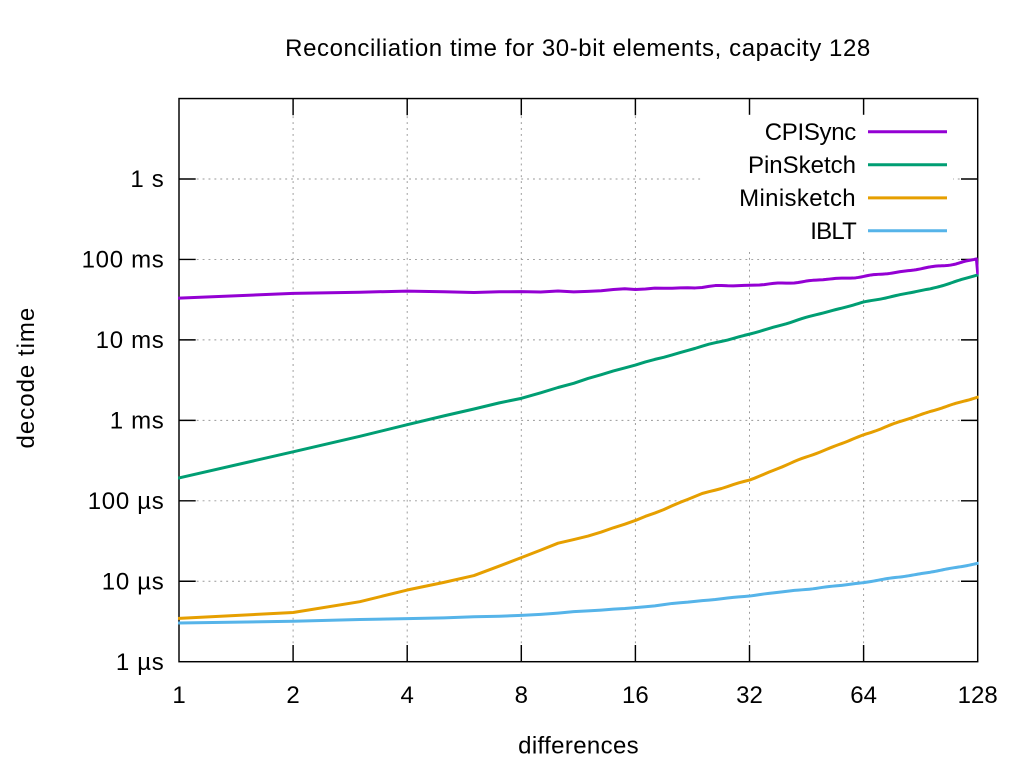 This screenshot has height=768, width=1024. Describe the element at coordinates (811, 132) in the screenshot. I see `svg-text: CPISync` at that location.